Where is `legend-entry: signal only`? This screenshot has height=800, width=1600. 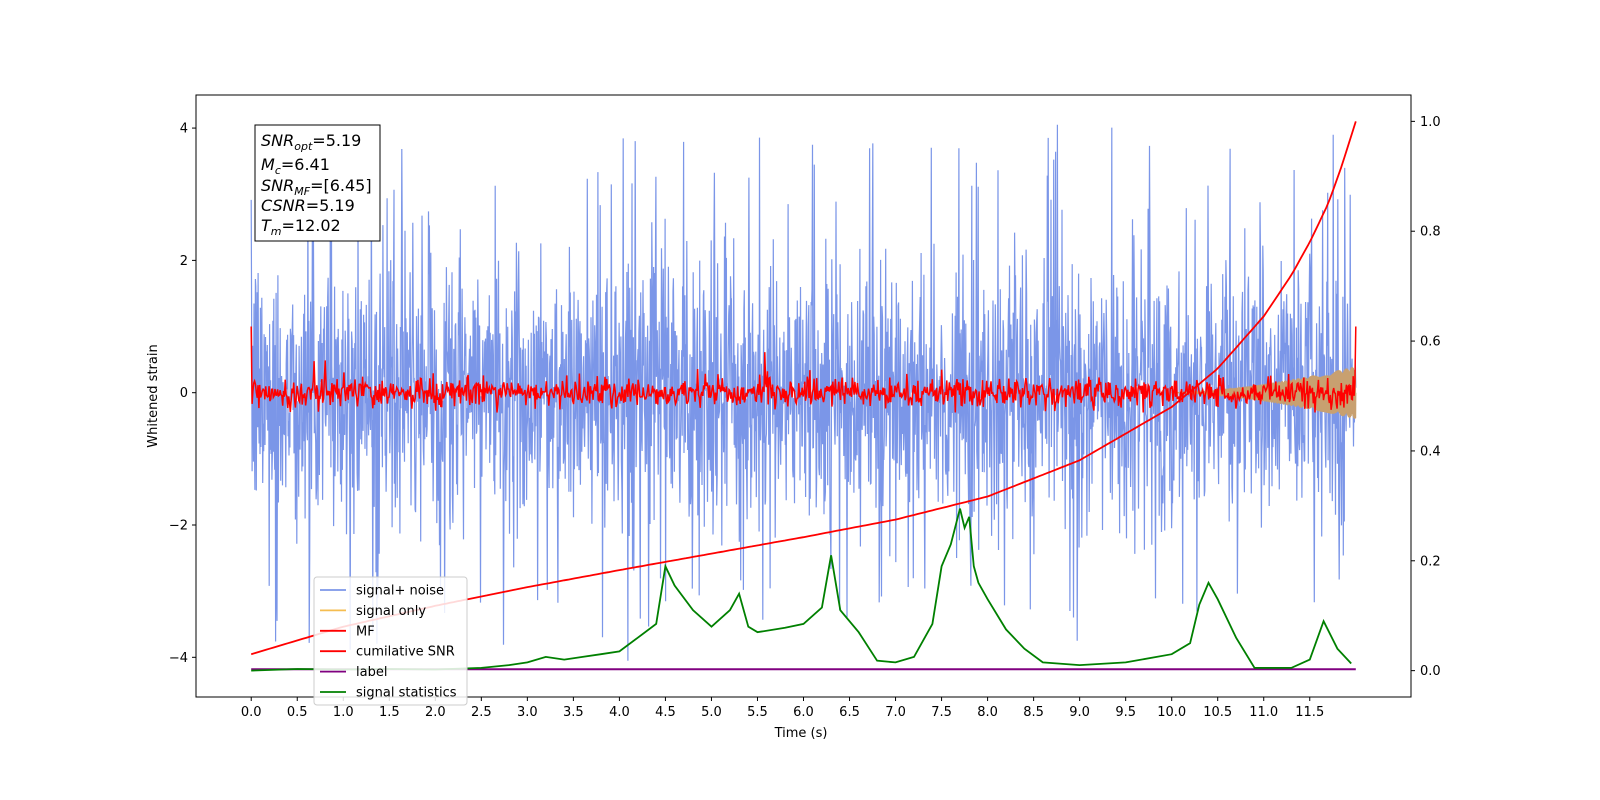 legend-entry: signal only is located at coordinates (391, 611).